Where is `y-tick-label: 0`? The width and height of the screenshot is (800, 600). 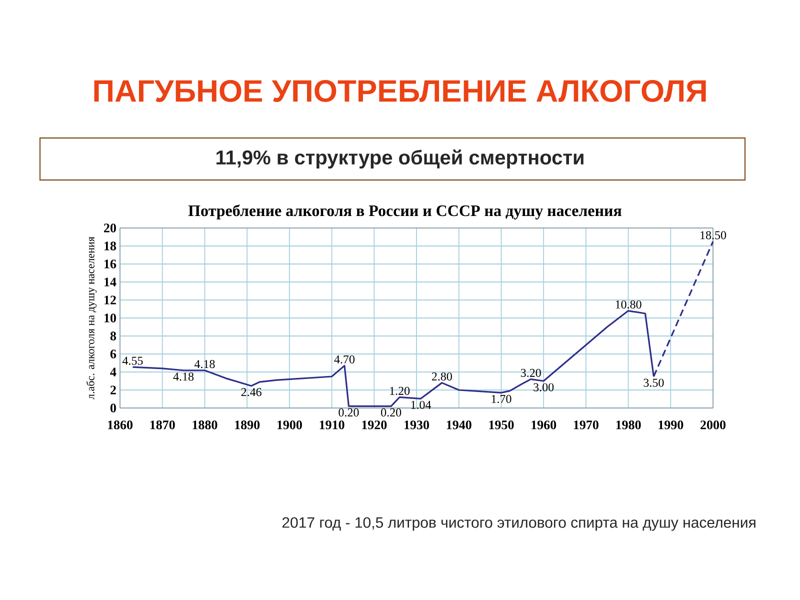
y-tick-label: 0 is located at coordinates (113, 408).